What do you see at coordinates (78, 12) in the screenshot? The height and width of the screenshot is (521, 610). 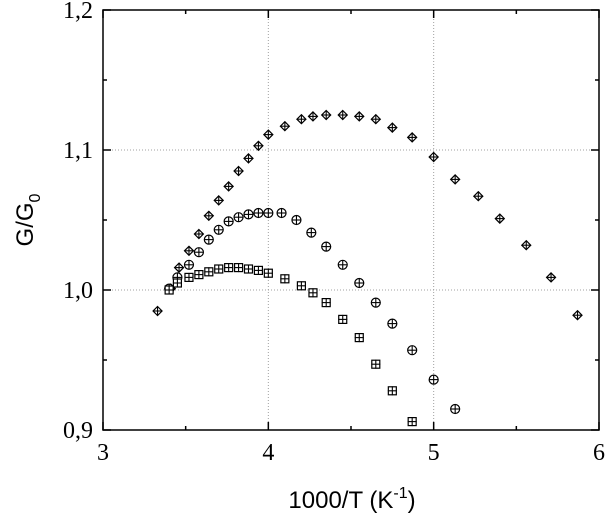 I see `y-tick-label: 1,2` at bounding box center [78, 12].